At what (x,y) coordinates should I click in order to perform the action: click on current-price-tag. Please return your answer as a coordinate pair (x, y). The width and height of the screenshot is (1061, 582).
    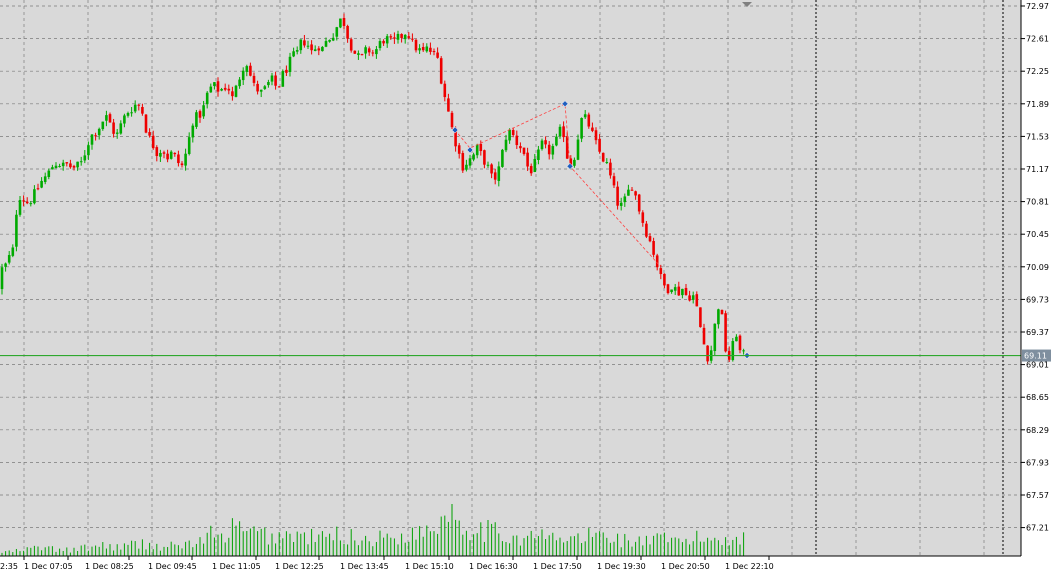
    Looking at the image, I should click on (1036, 355).